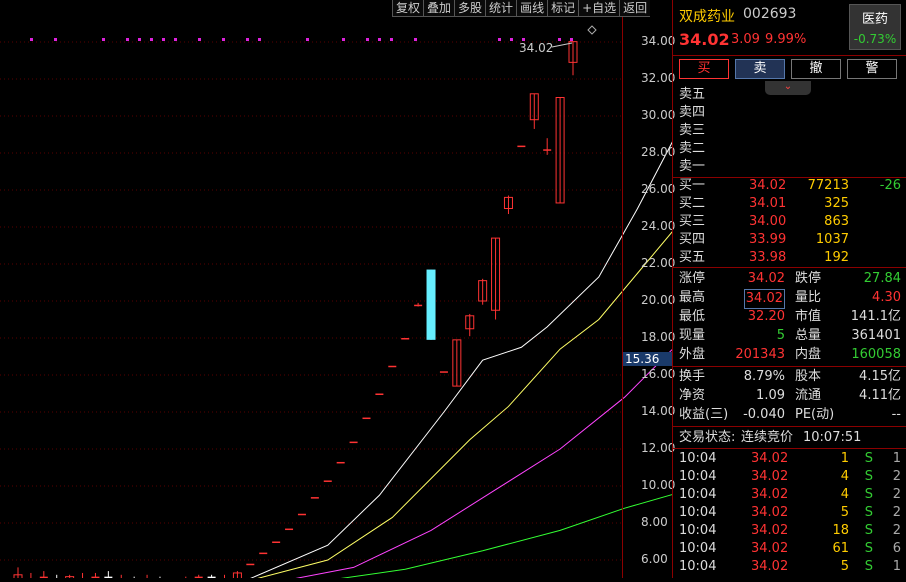 This screenshot has height=582, width=906. What do you see at coordinates (767, 204) in the screenshot?
I see `buy-price: 34.01` at bounding box center [767, 204].